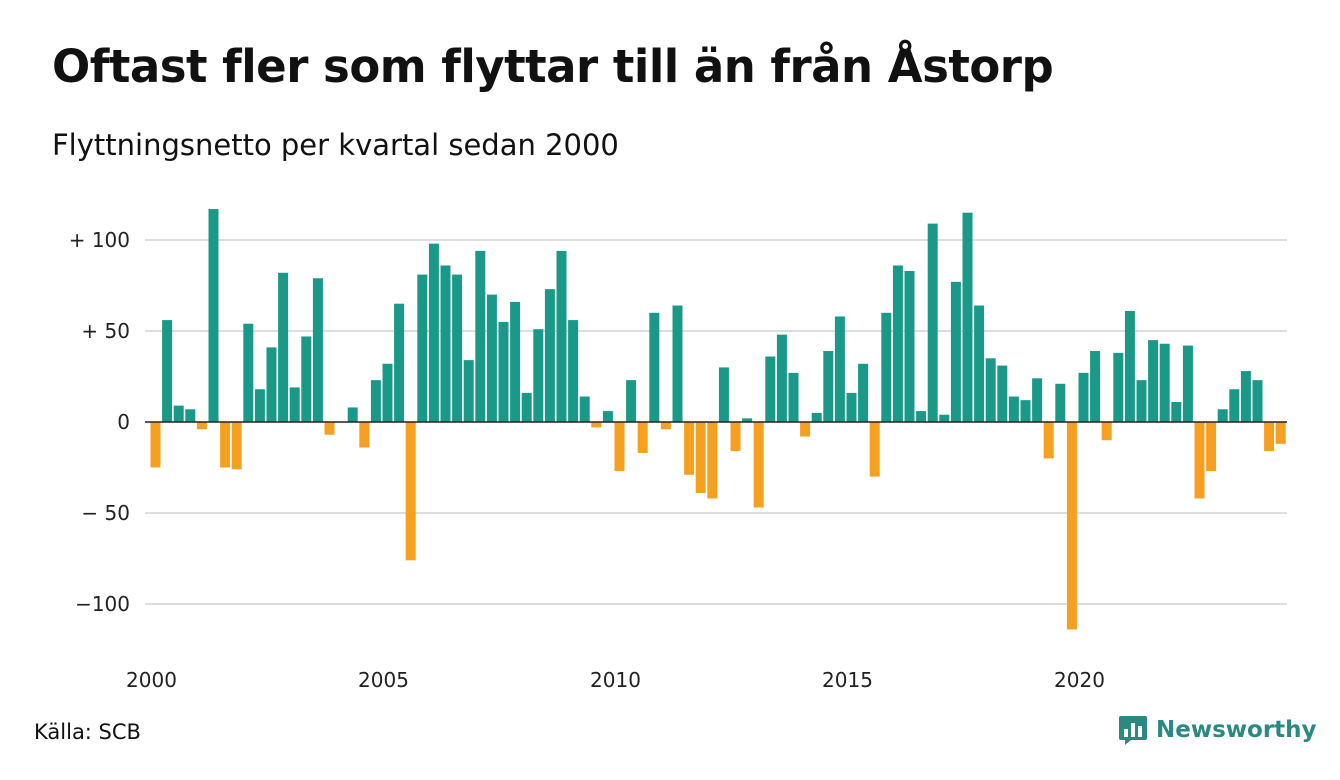 Image resolution: width=1340 pixels, height=780 pixels. What do you see at coordinates (1133, 730) in the screenshot?
I see `bar-chart-bubble-icon` at bounding box center [1133, 730].